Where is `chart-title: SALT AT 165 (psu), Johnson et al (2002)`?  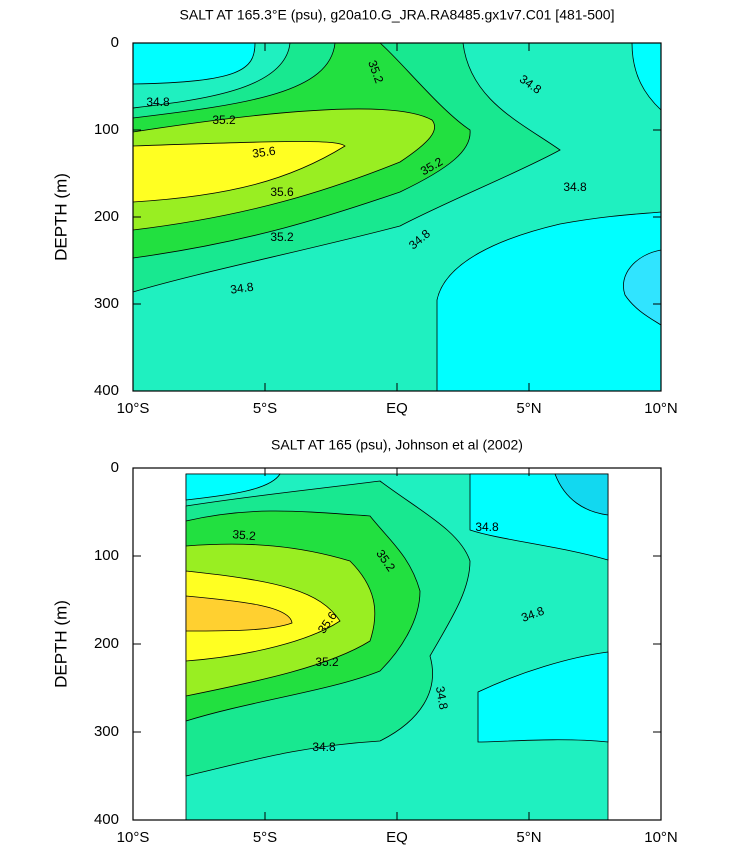
chart-title: SALT AT 165 (psu), Johnson et al (2002) is located at coordinates (397, 445).